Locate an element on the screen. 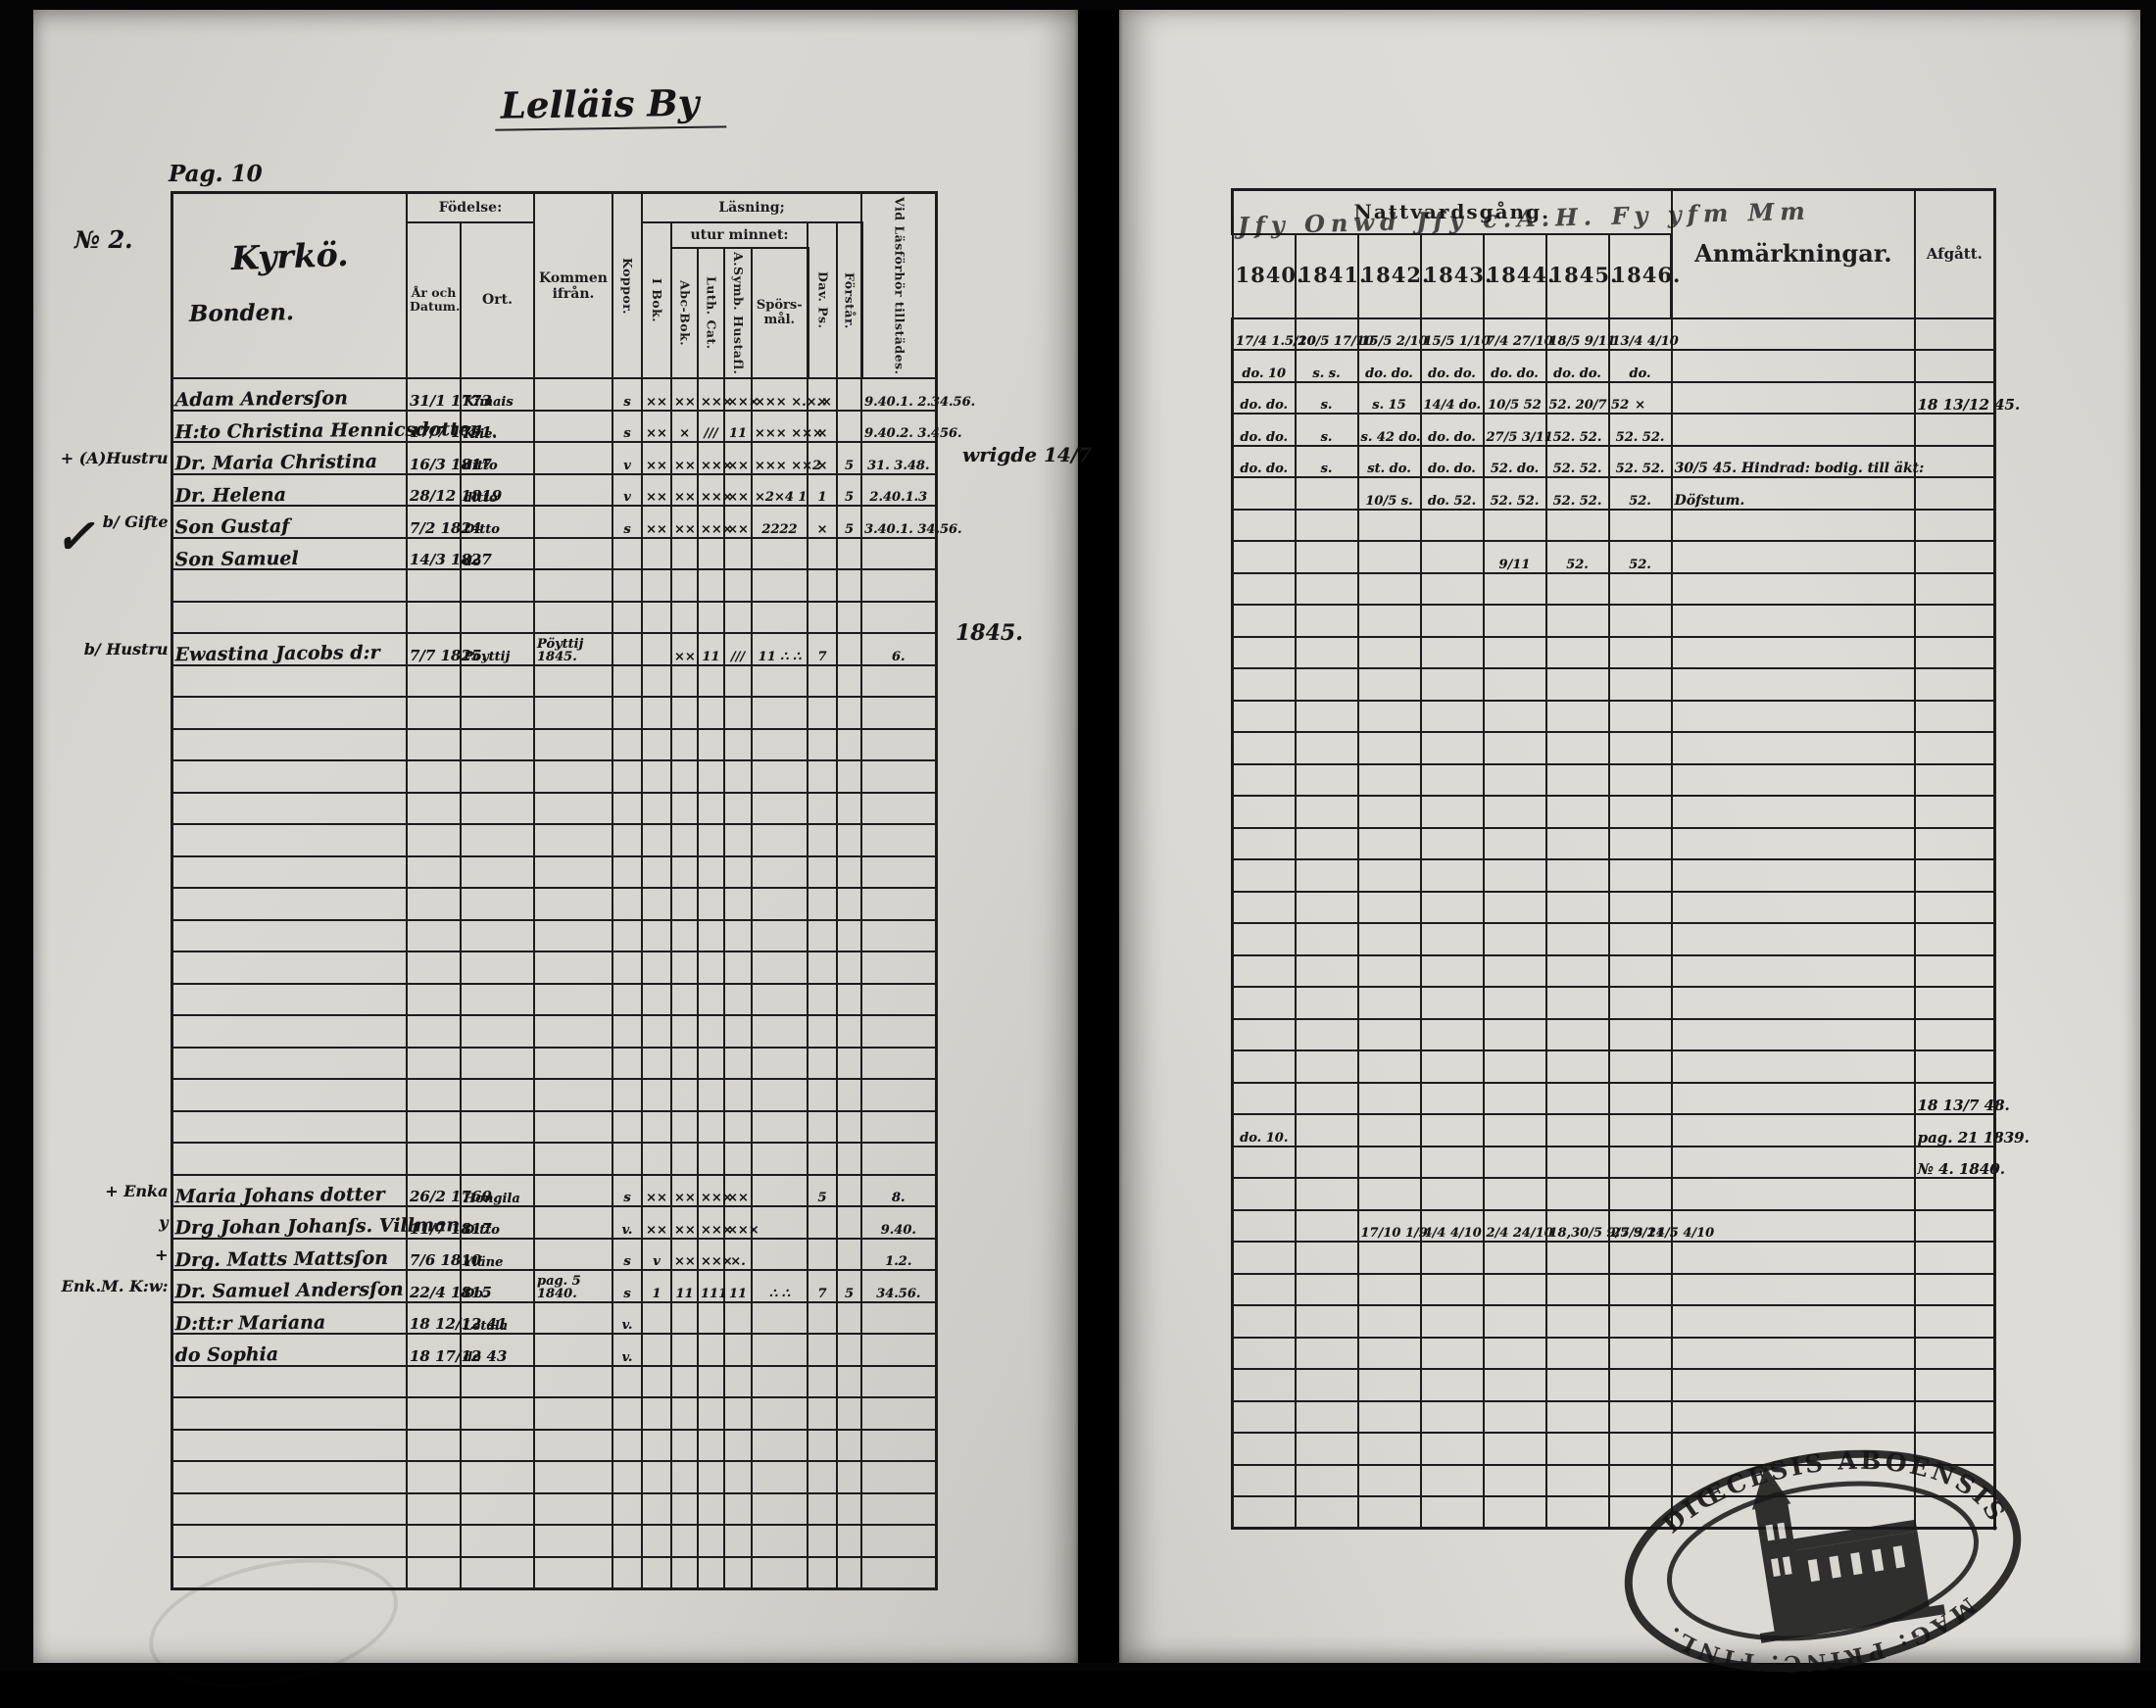 This screenshot has width=2156, height=1708. catechism-header: Luth. Cat. is located at coordinates (711, 313).